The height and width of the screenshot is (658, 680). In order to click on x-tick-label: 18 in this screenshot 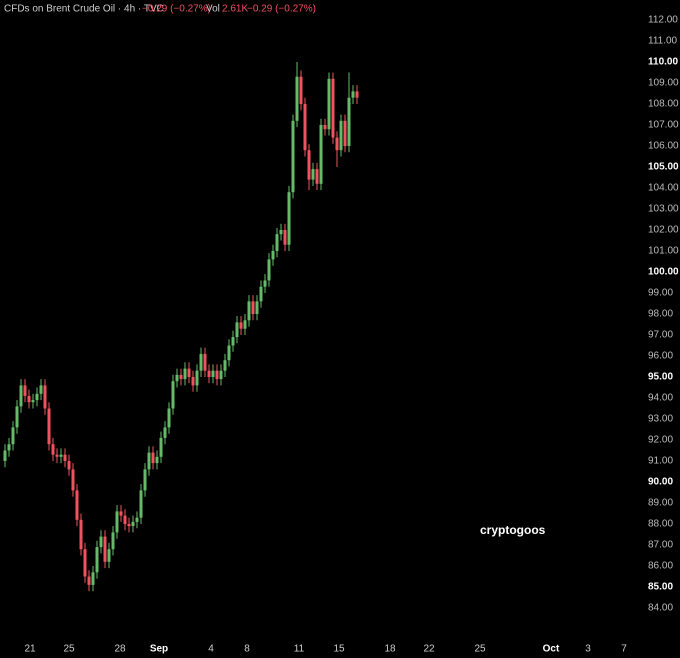, I will do `click(390, 649)`.